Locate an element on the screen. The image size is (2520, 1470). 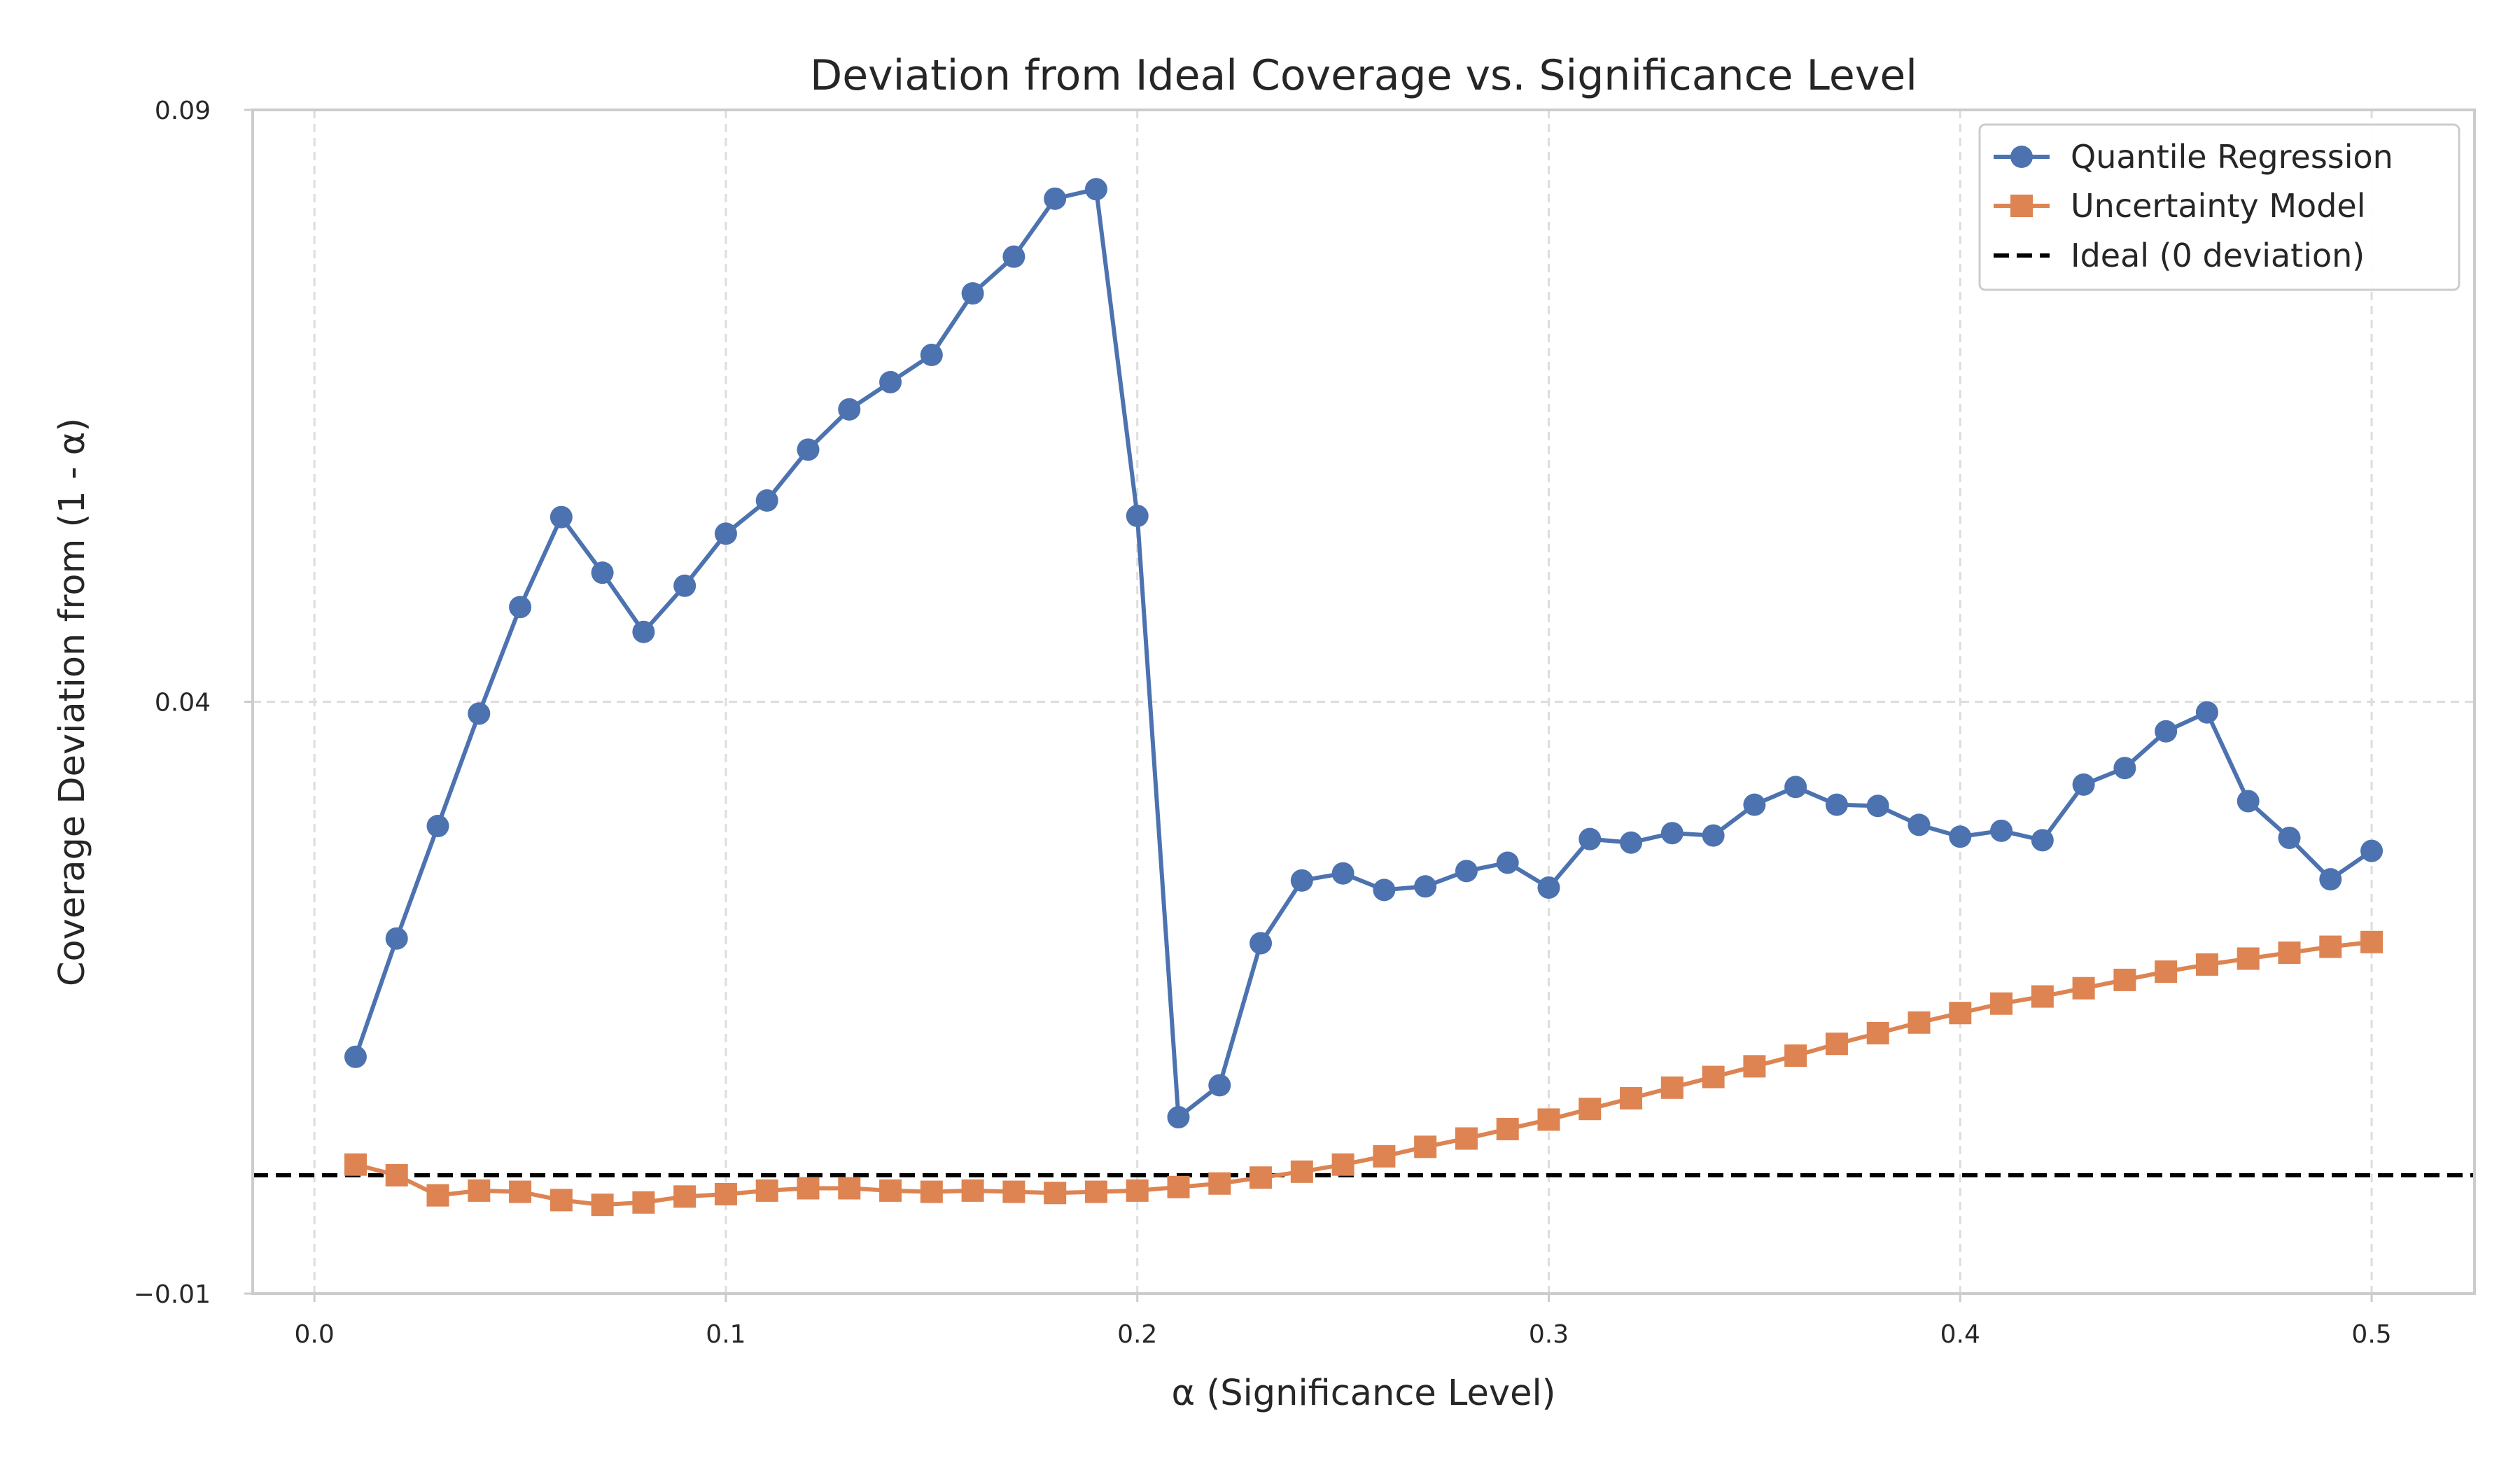
legend-label: Ideal (0 deviation) is located at coordinates (2218, 255).